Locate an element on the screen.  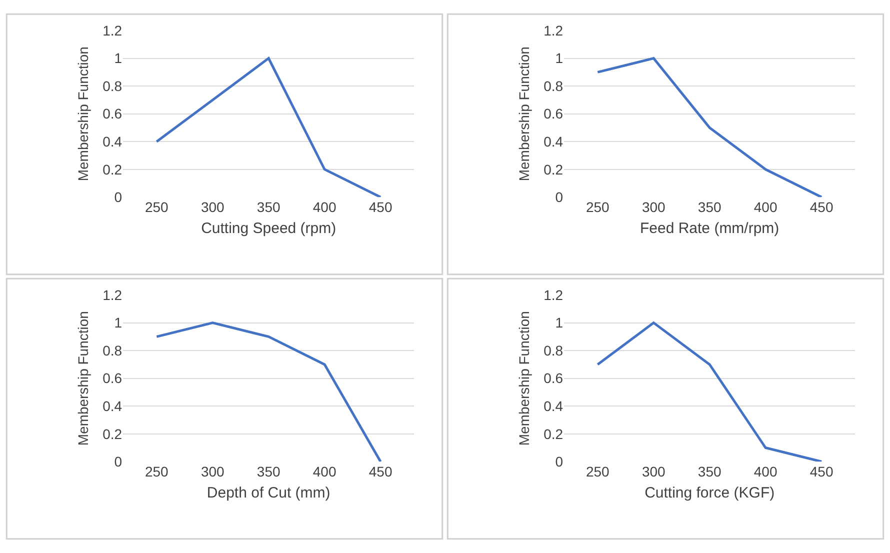
x-axis-title: Feed Rate (mm/rpm) is located at coordinates (710, 229).